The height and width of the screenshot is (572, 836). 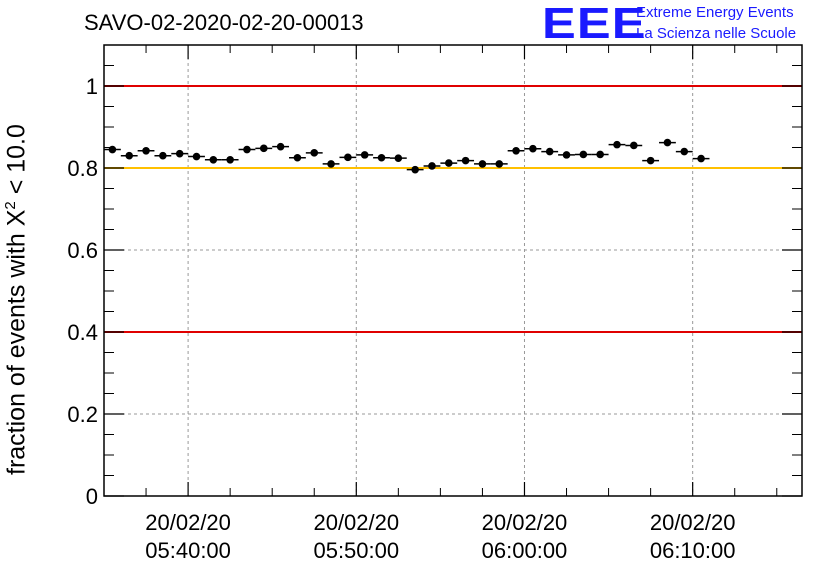 I want to click on y-axis-label-sup: 2, so click(x=10, y=205).